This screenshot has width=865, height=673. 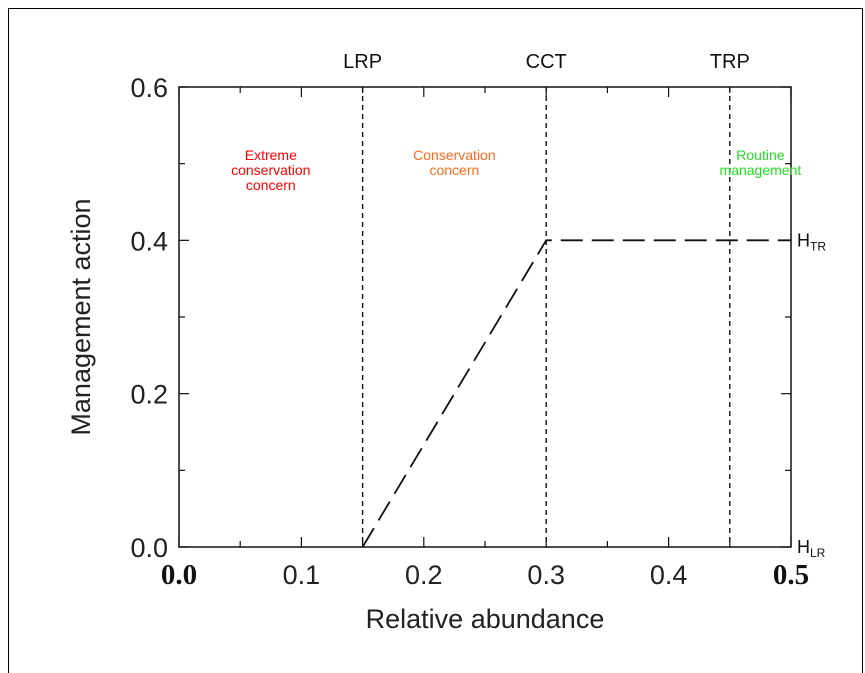 What do you see at coordinates (811, 241) in the screenshot?
I see `h-label-tr: HTR` at bounding box center [811, 241].